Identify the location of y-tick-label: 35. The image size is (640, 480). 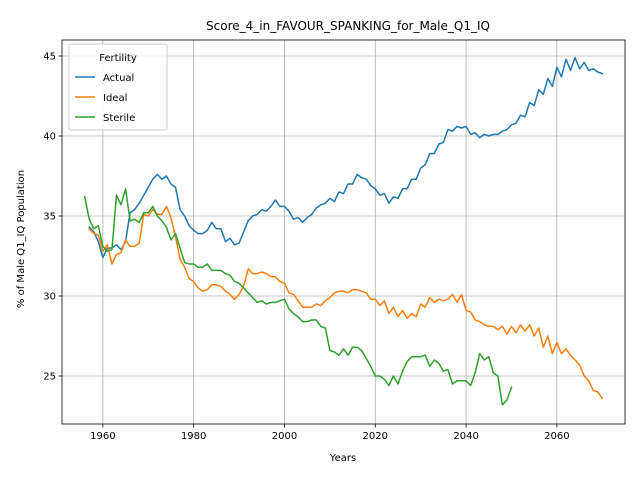
(49, 217).